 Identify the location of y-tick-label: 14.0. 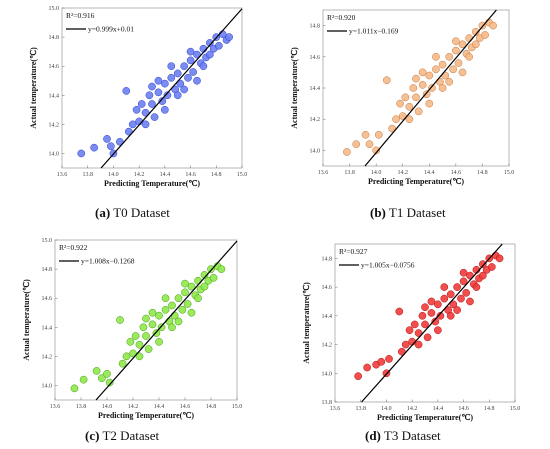
(327, 374).